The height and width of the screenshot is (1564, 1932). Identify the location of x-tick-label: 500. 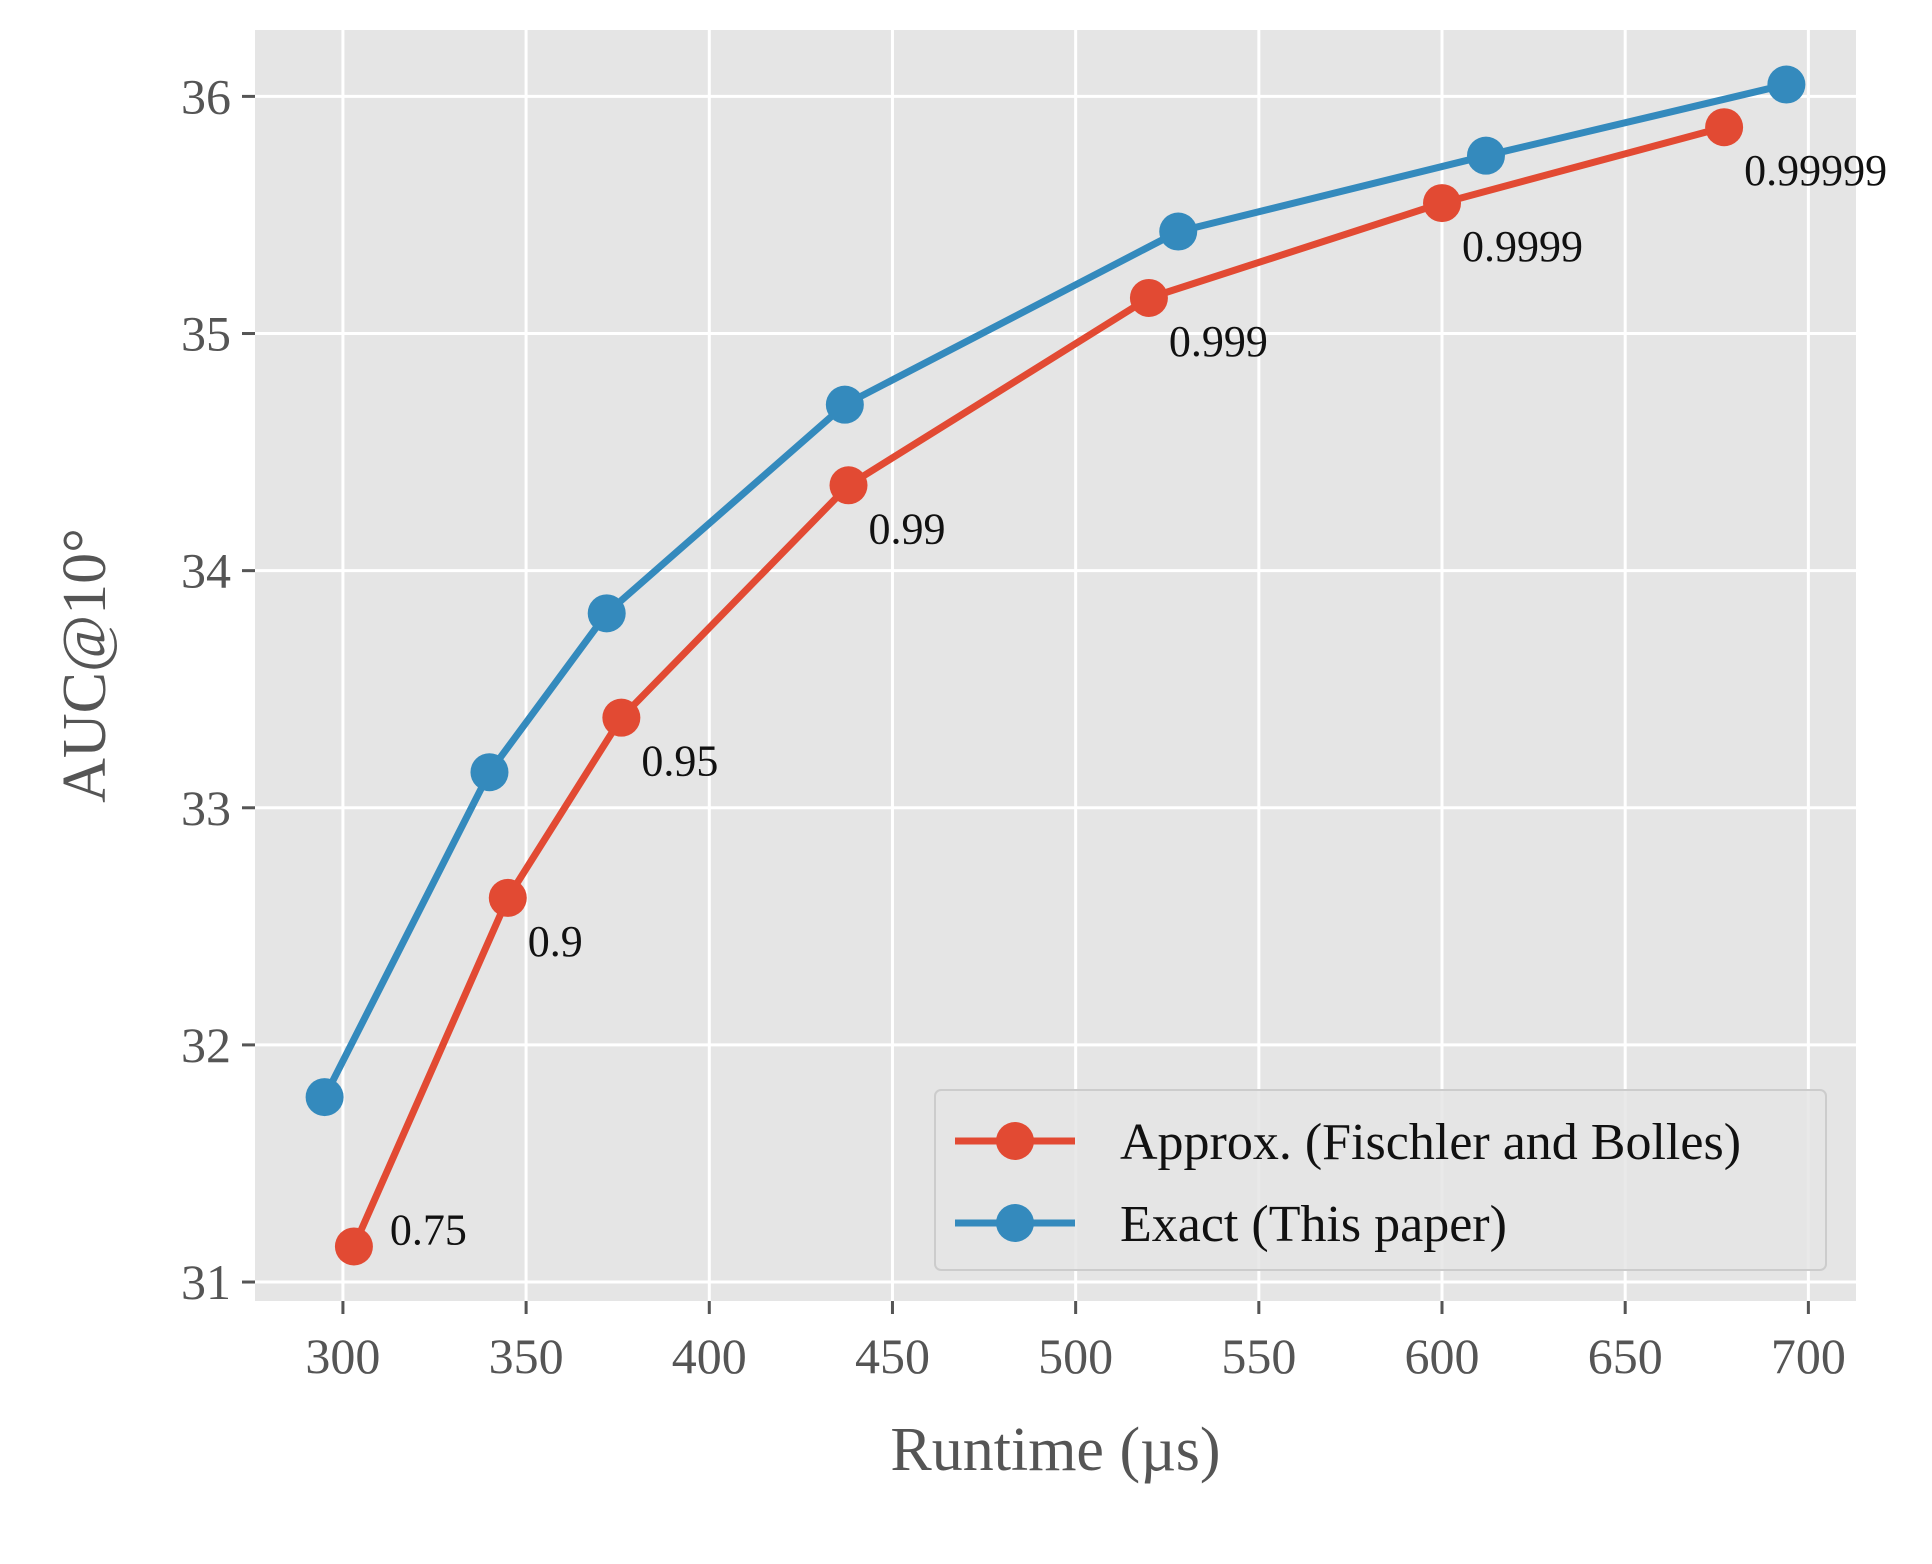
(1075, 1356).